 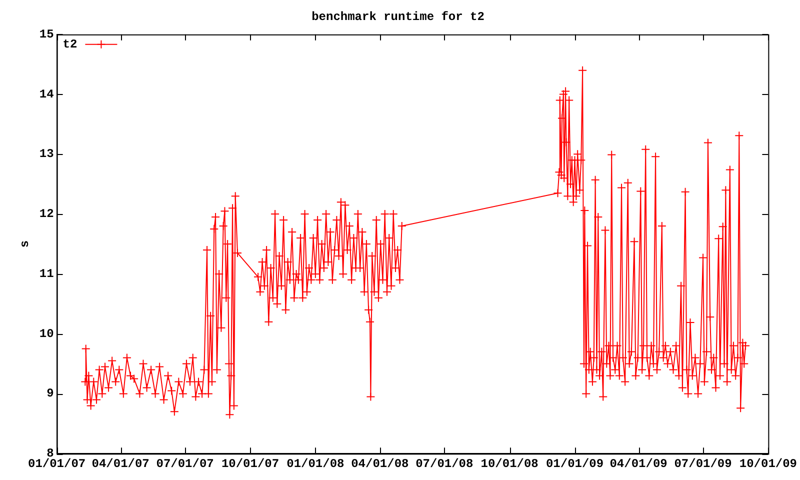 What do you see at coordinates (121, 463) in the screenshot?
I see `x-tick-label: 04/01/07` at bounding box center [121, 463].